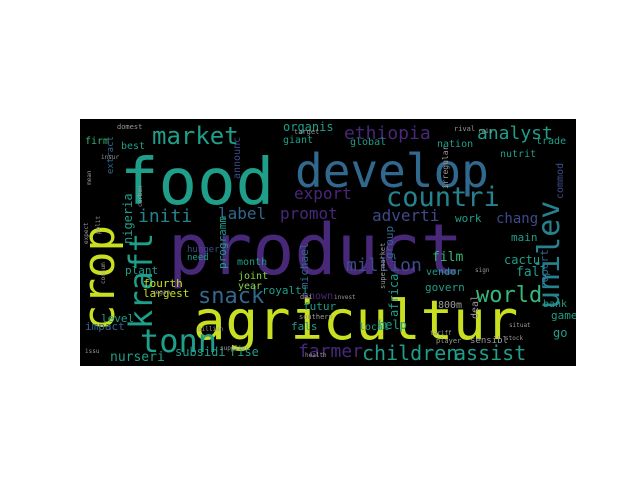 The image size is (640, 480). Describe the element at coordinates (242, 213) in the screenshot. I see `word-label: label` at that location.